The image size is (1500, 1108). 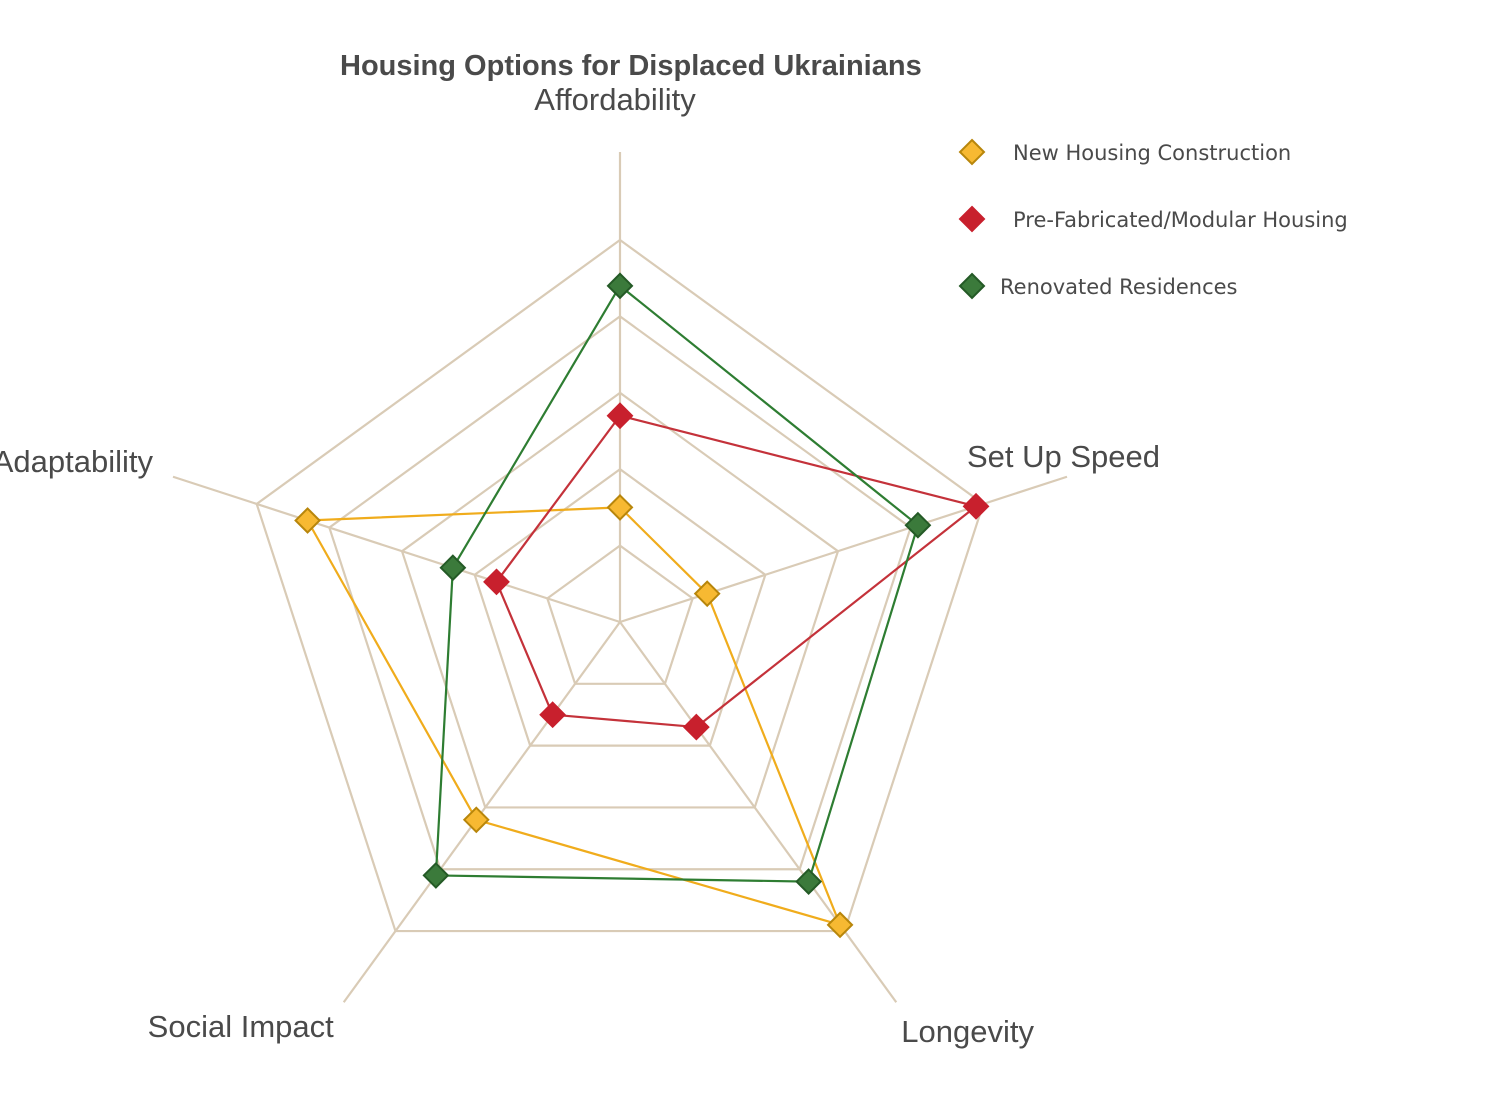 What do you see at coordinates (553, 715) in the screenshot?
I see `data-point-pre-fabricated-modular-housing-social-impact` at bounding box center [553, 715].